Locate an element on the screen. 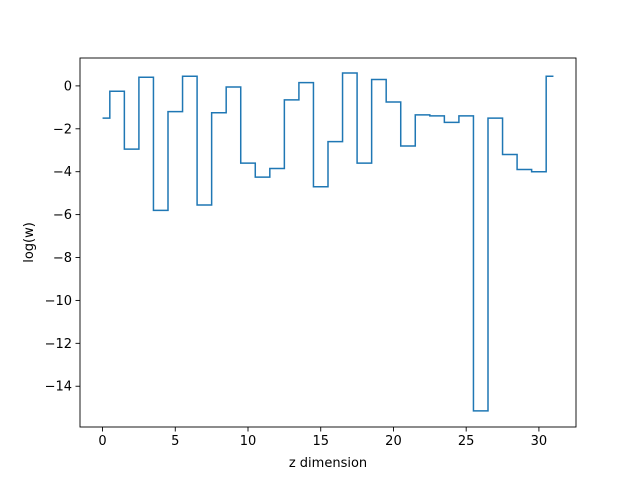 The height and width of the screenshot is (480, 640). y-tick-label: −4 is located at coordinates (62, 172).